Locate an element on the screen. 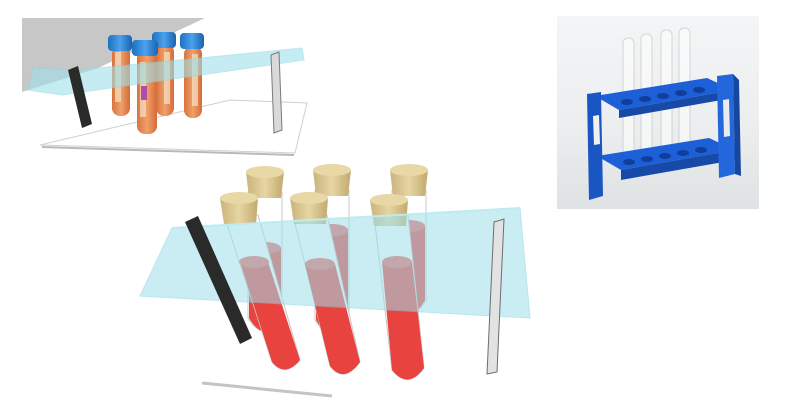 This screenshot has height=400, width=800. photo-blue-rack is located at coordinates (658, 112).